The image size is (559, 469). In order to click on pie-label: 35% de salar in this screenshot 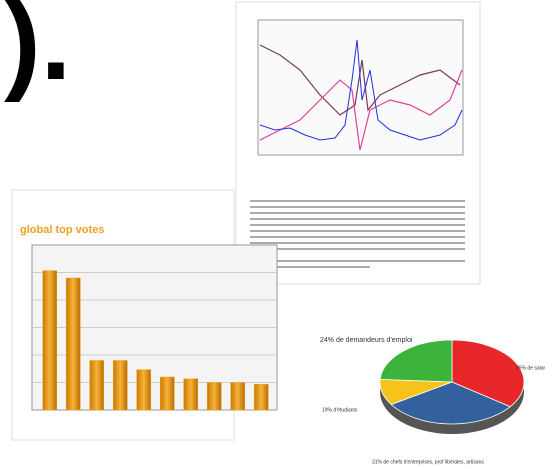, I will do `click(531, 368)`.